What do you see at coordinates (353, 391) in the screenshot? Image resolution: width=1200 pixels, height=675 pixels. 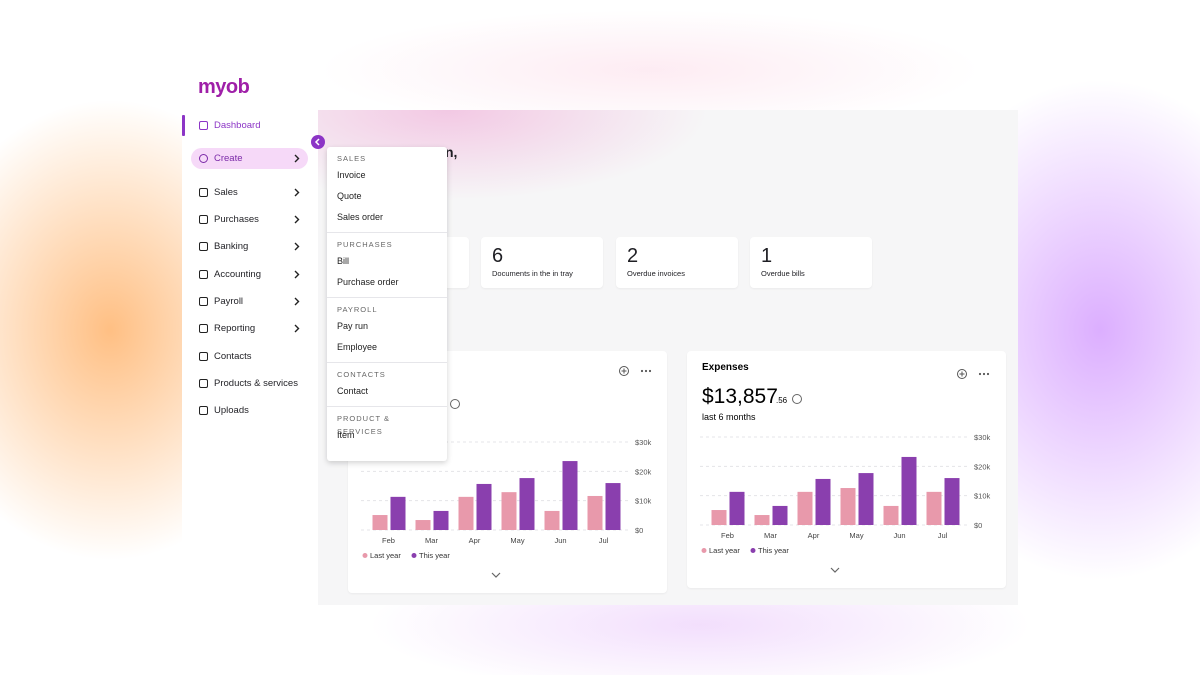 I see `menu-item: Contact` at bounding box center [353, 391].